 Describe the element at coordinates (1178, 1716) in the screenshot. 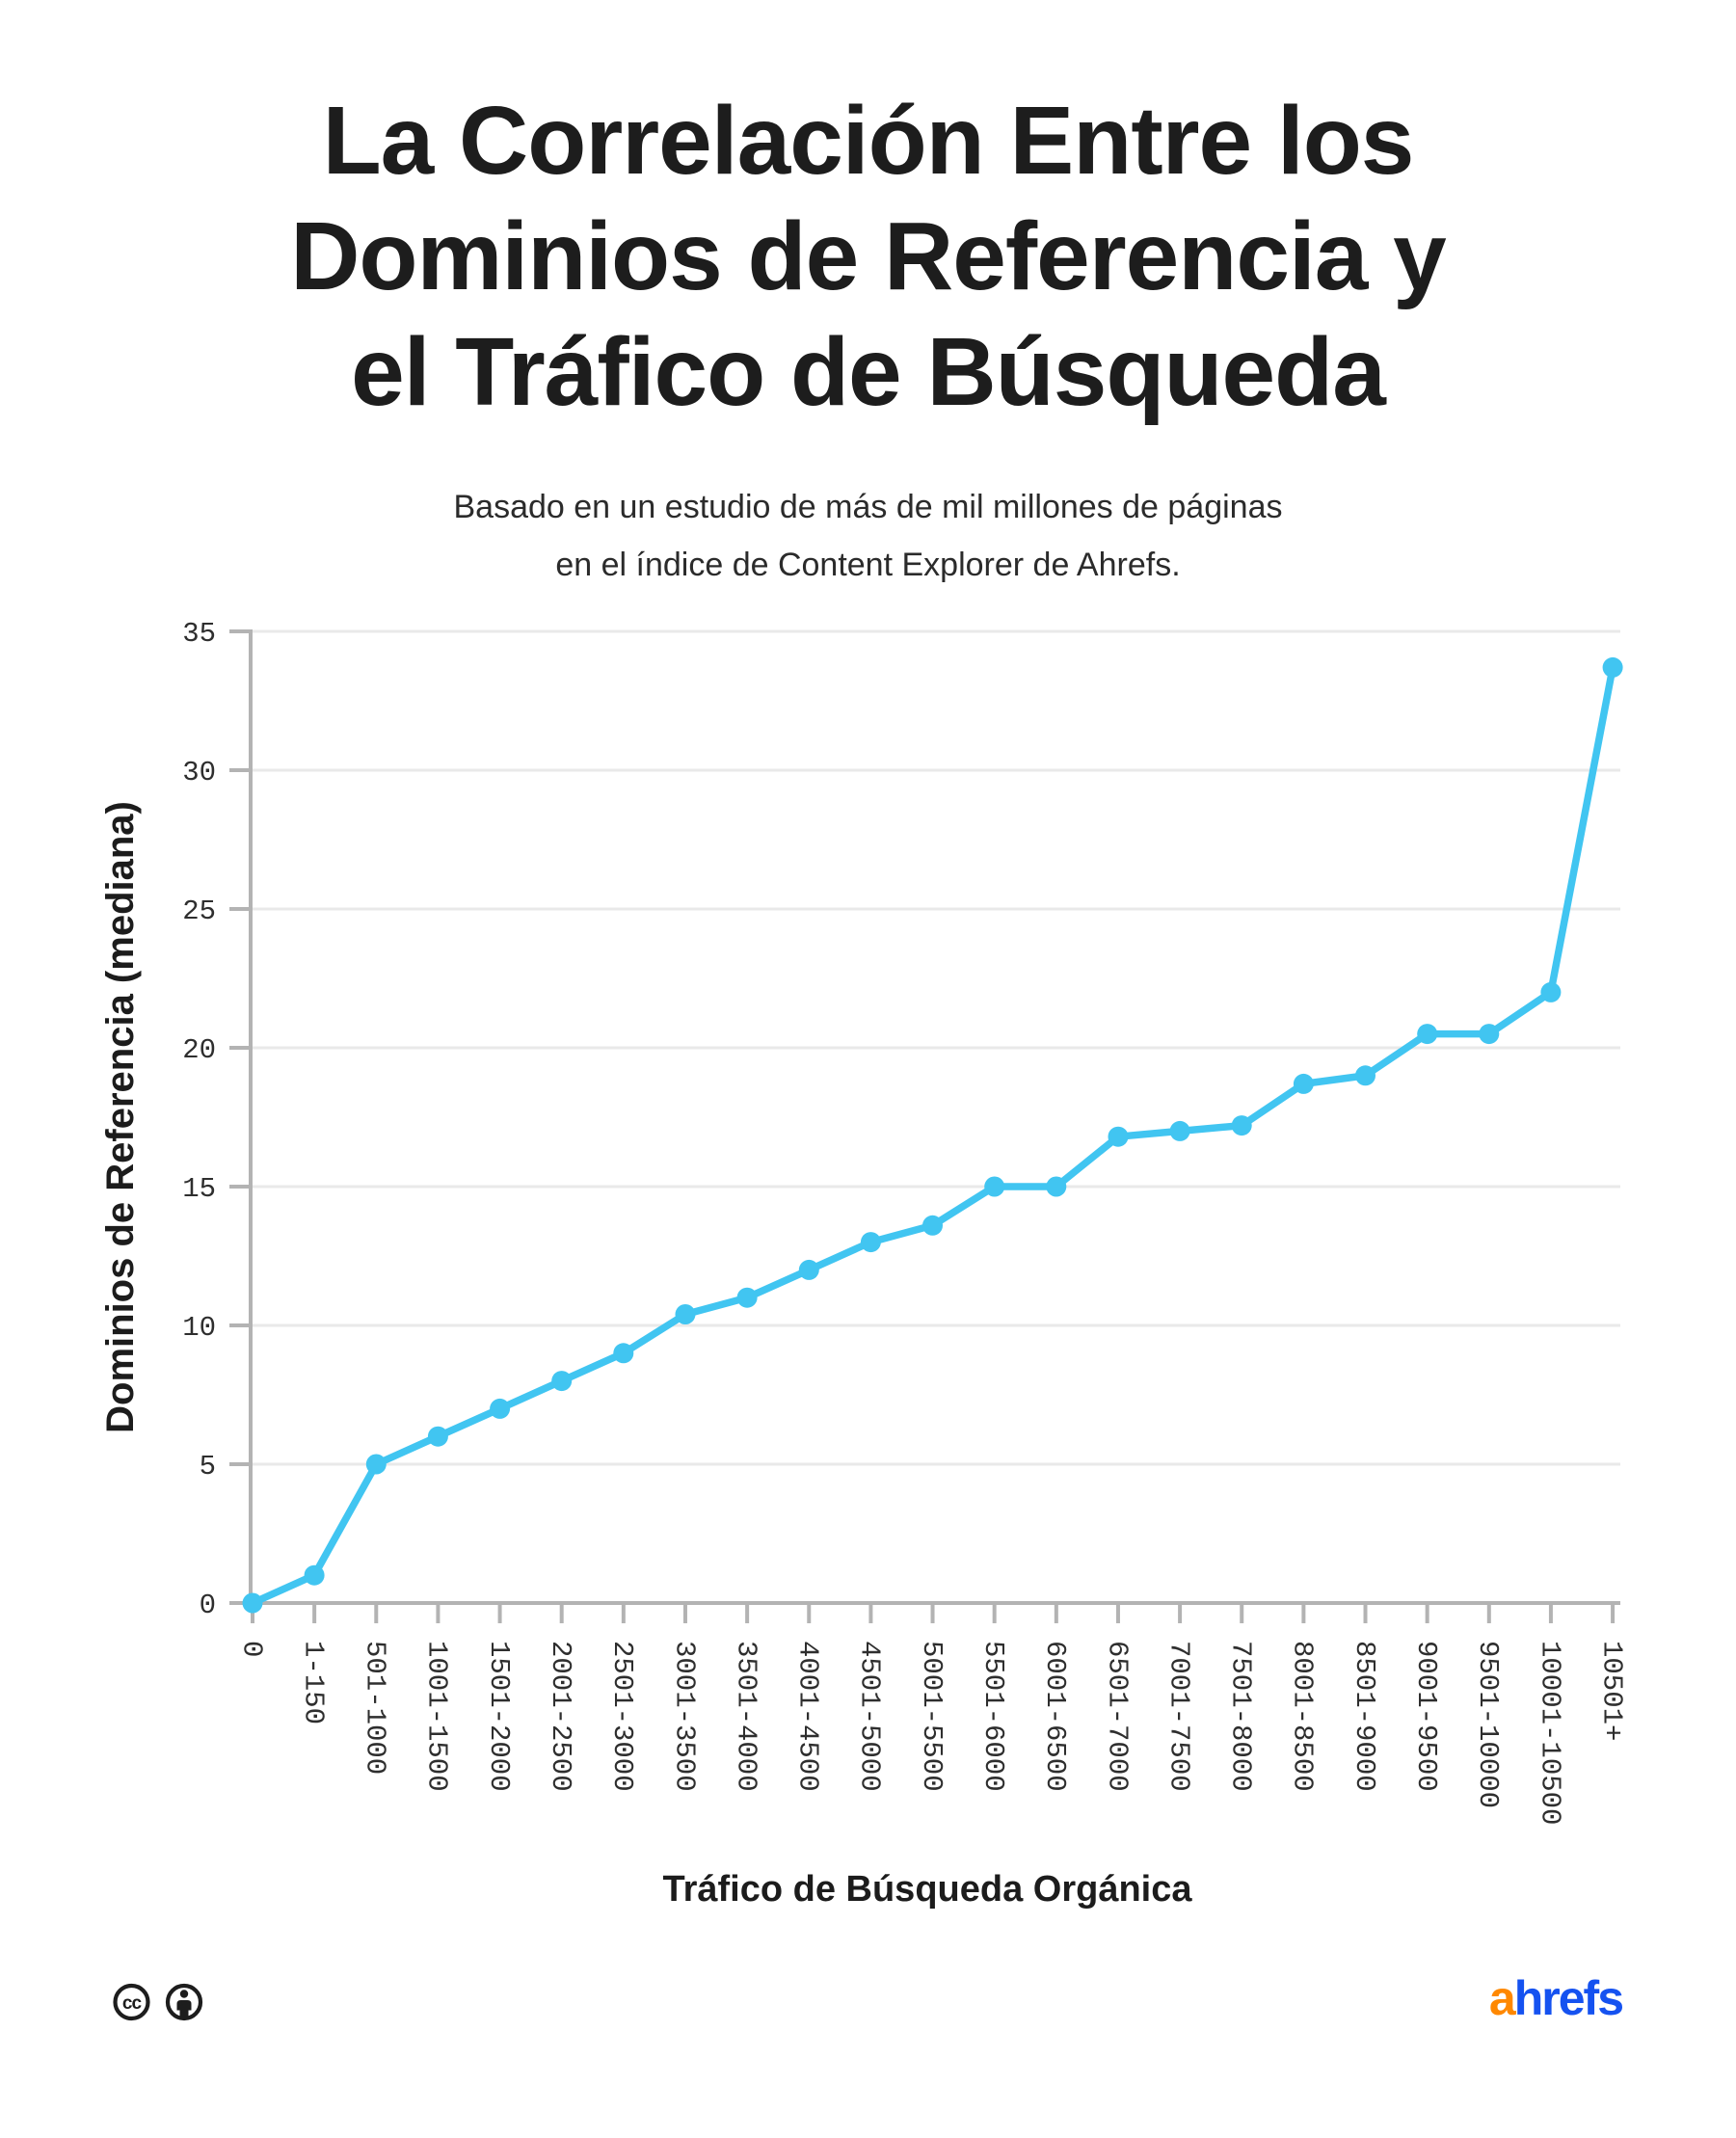

I see `x-tick-label: 7001-7500` at that location.